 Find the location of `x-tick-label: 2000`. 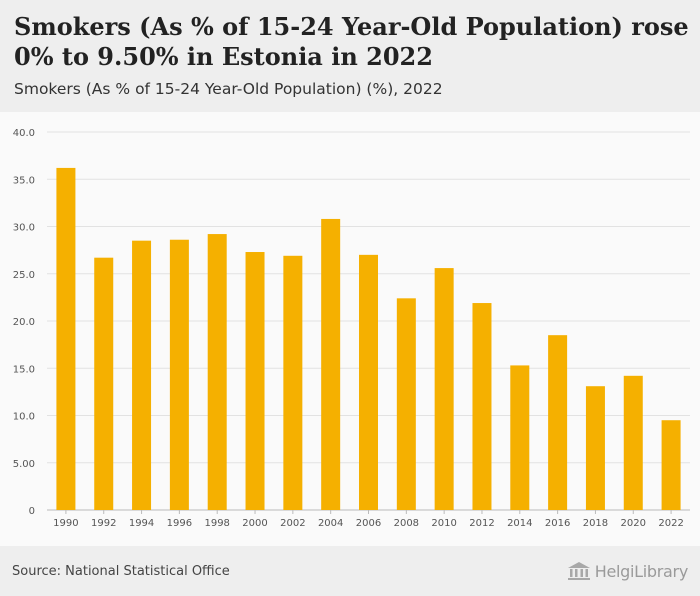

x-tick-label: 2000 is located at coordinates (254, 523).